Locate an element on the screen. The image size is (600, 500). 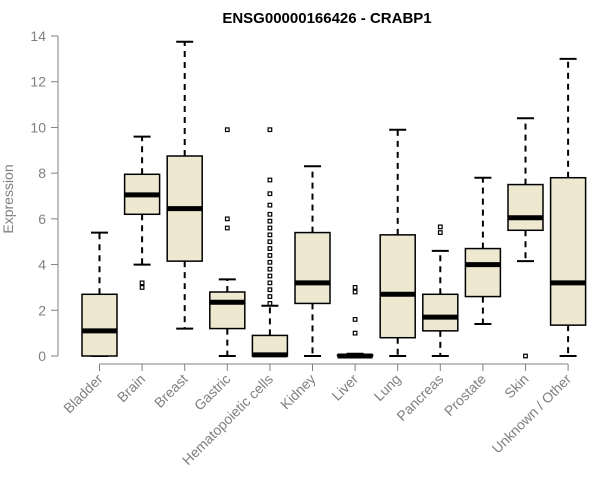
box-bladder is located at coordinates (99, 294).